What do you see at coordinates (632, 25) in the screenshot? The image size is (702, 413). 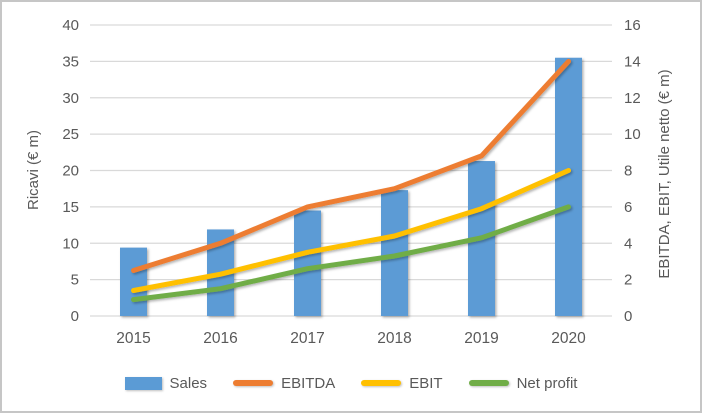 I see `right-axis-tick: 16` at bounding box center [632, 25].